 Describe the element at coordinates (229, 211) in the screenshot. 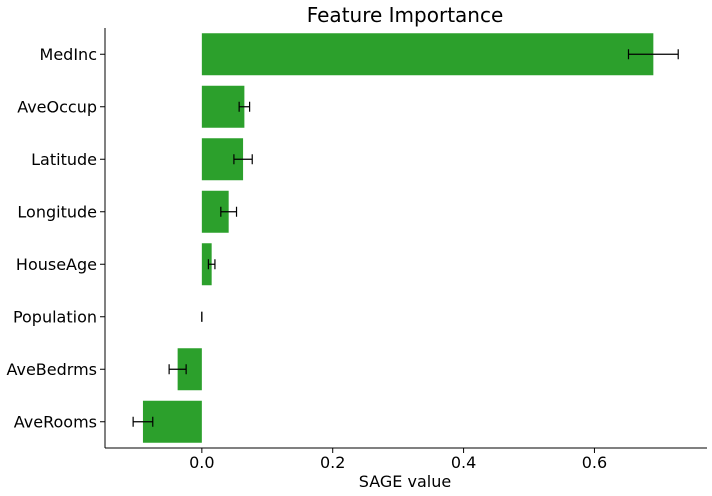

I see `error-bar-longitude` at that location.